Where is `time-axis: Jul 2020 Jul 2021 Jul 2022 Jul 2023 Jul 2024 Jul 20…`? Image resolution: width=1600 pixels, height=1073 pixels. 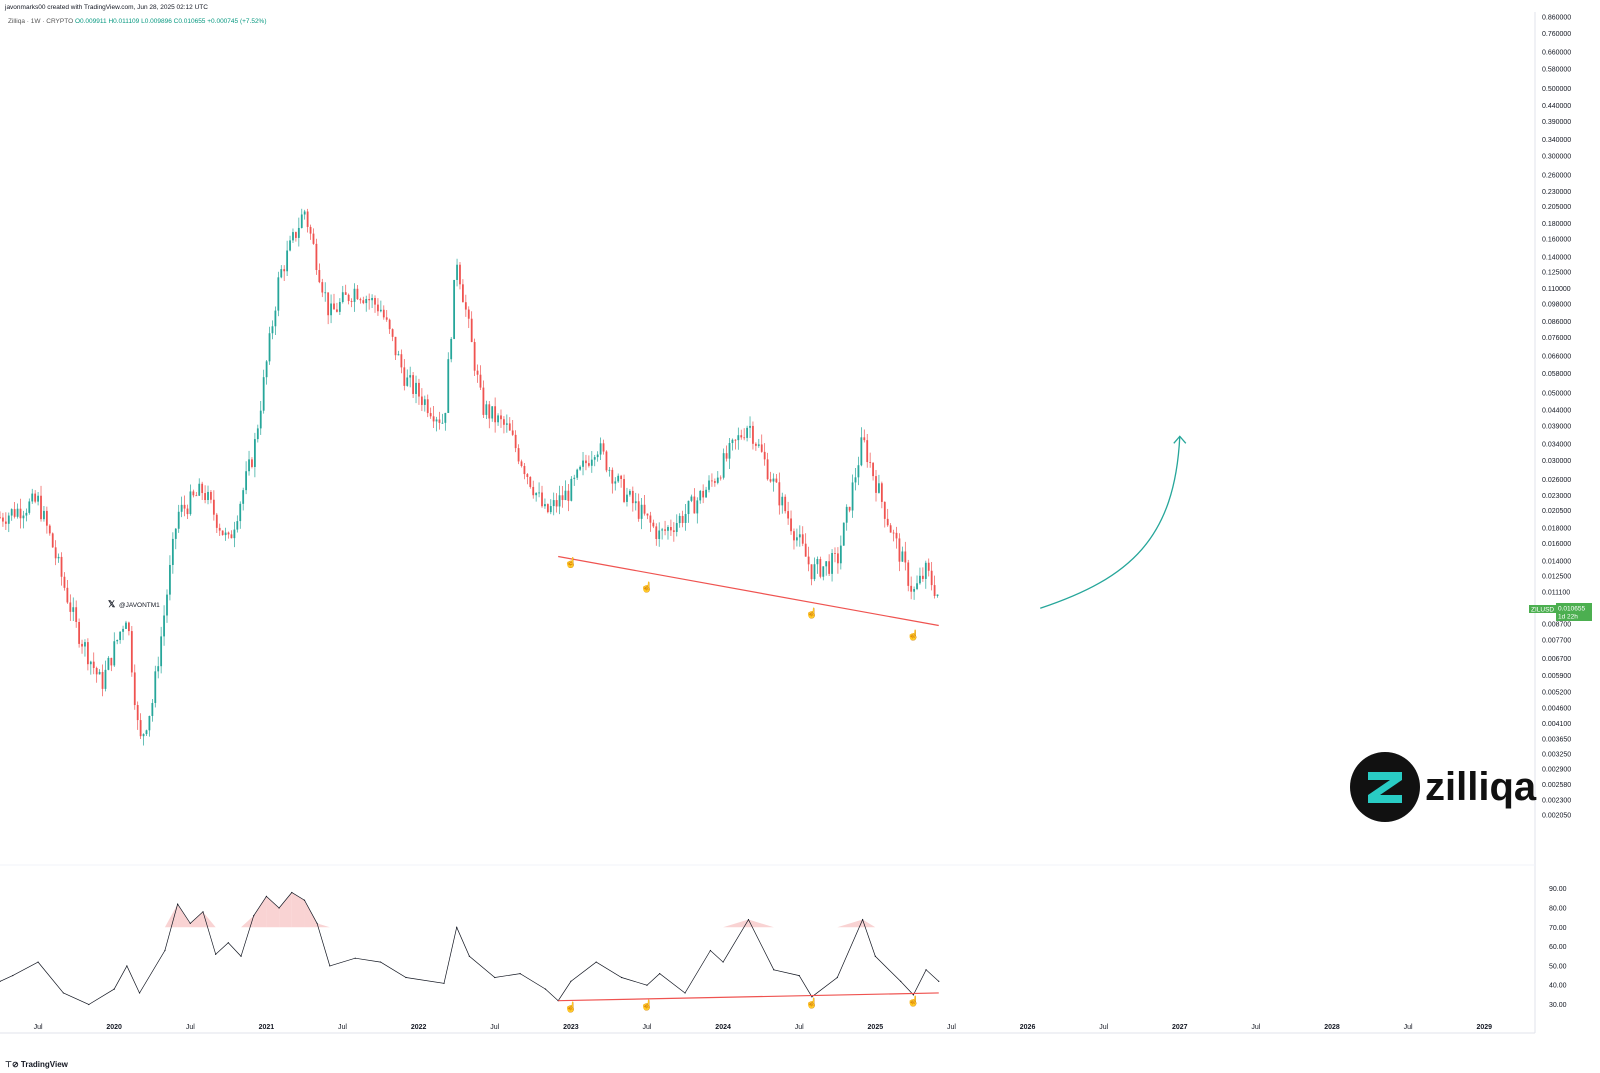
time-axis: Jul 2020 Jul 2021 Jul 2022 Jul 2023 Jul 2024 Jul 20… is located at coordinates (763, 1027).